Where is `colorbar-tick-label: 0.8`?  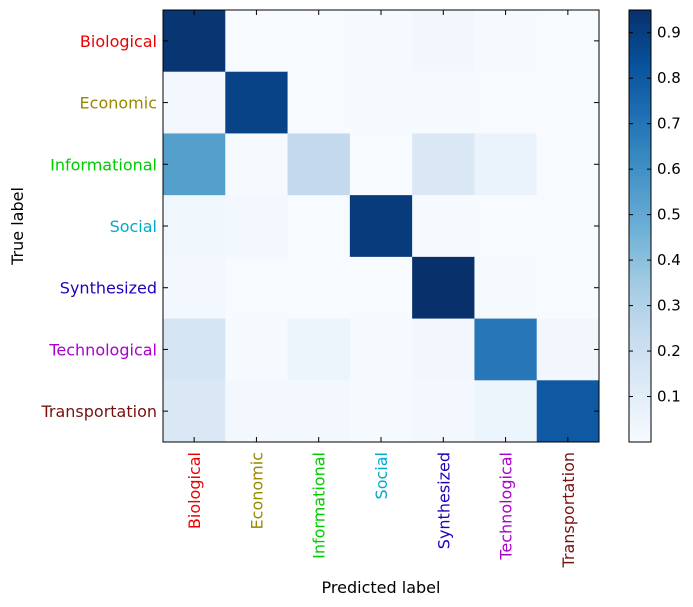 colorbar-tick-label: 0.8 is located at coordinates (669, 78).